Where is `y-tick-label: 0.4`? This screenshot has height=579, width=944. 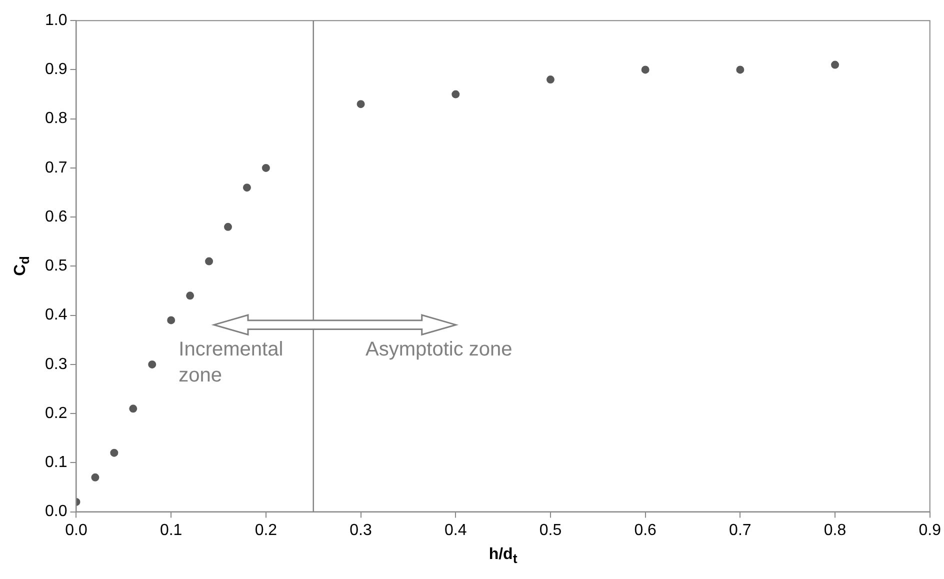
y-tick-label: 0.4 is located at coordinates (56, 315).